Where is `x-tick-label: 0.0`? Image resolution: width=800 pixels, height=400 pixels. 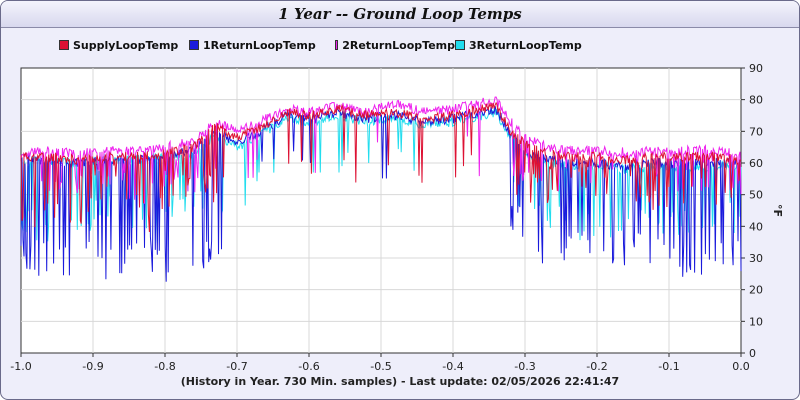
x-tick-label: 0.0 is located at coordinates (741, 366).